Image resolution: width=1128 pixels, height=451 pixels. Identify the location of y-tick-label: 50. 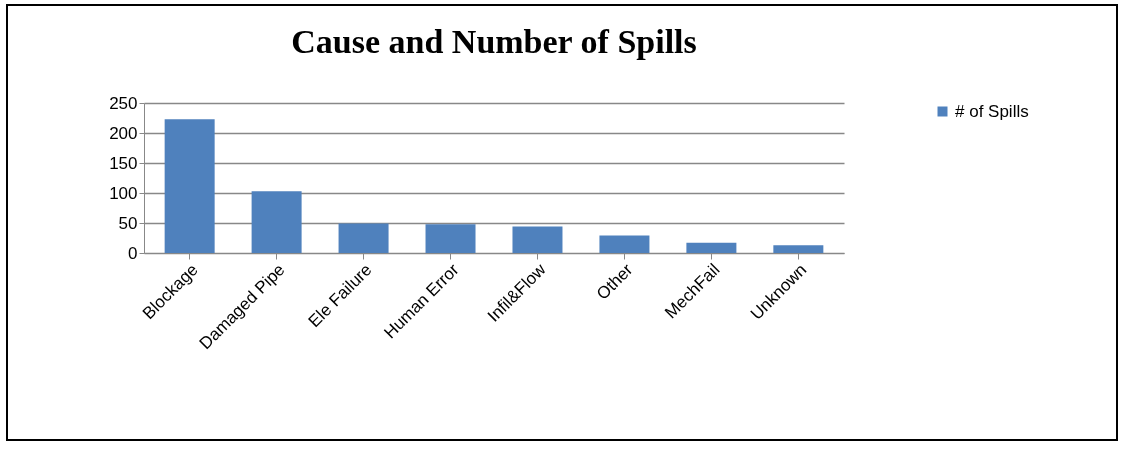
(128, 223).